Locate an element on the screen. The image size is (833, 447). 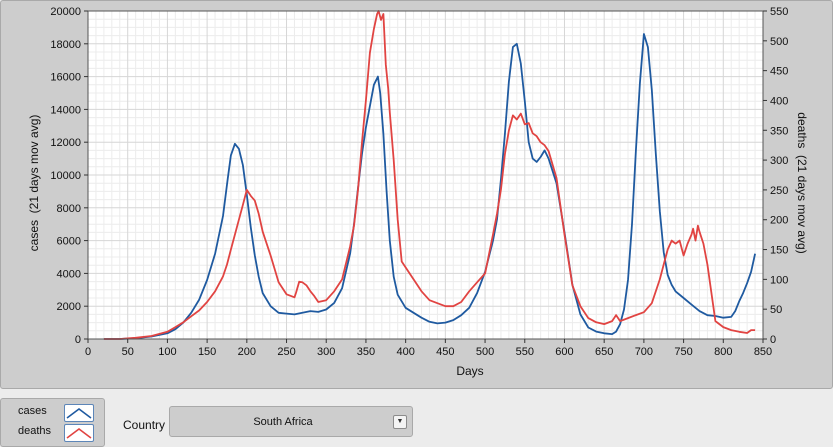
y-right-tick-label: 550 is located at coordinates (779, 12).